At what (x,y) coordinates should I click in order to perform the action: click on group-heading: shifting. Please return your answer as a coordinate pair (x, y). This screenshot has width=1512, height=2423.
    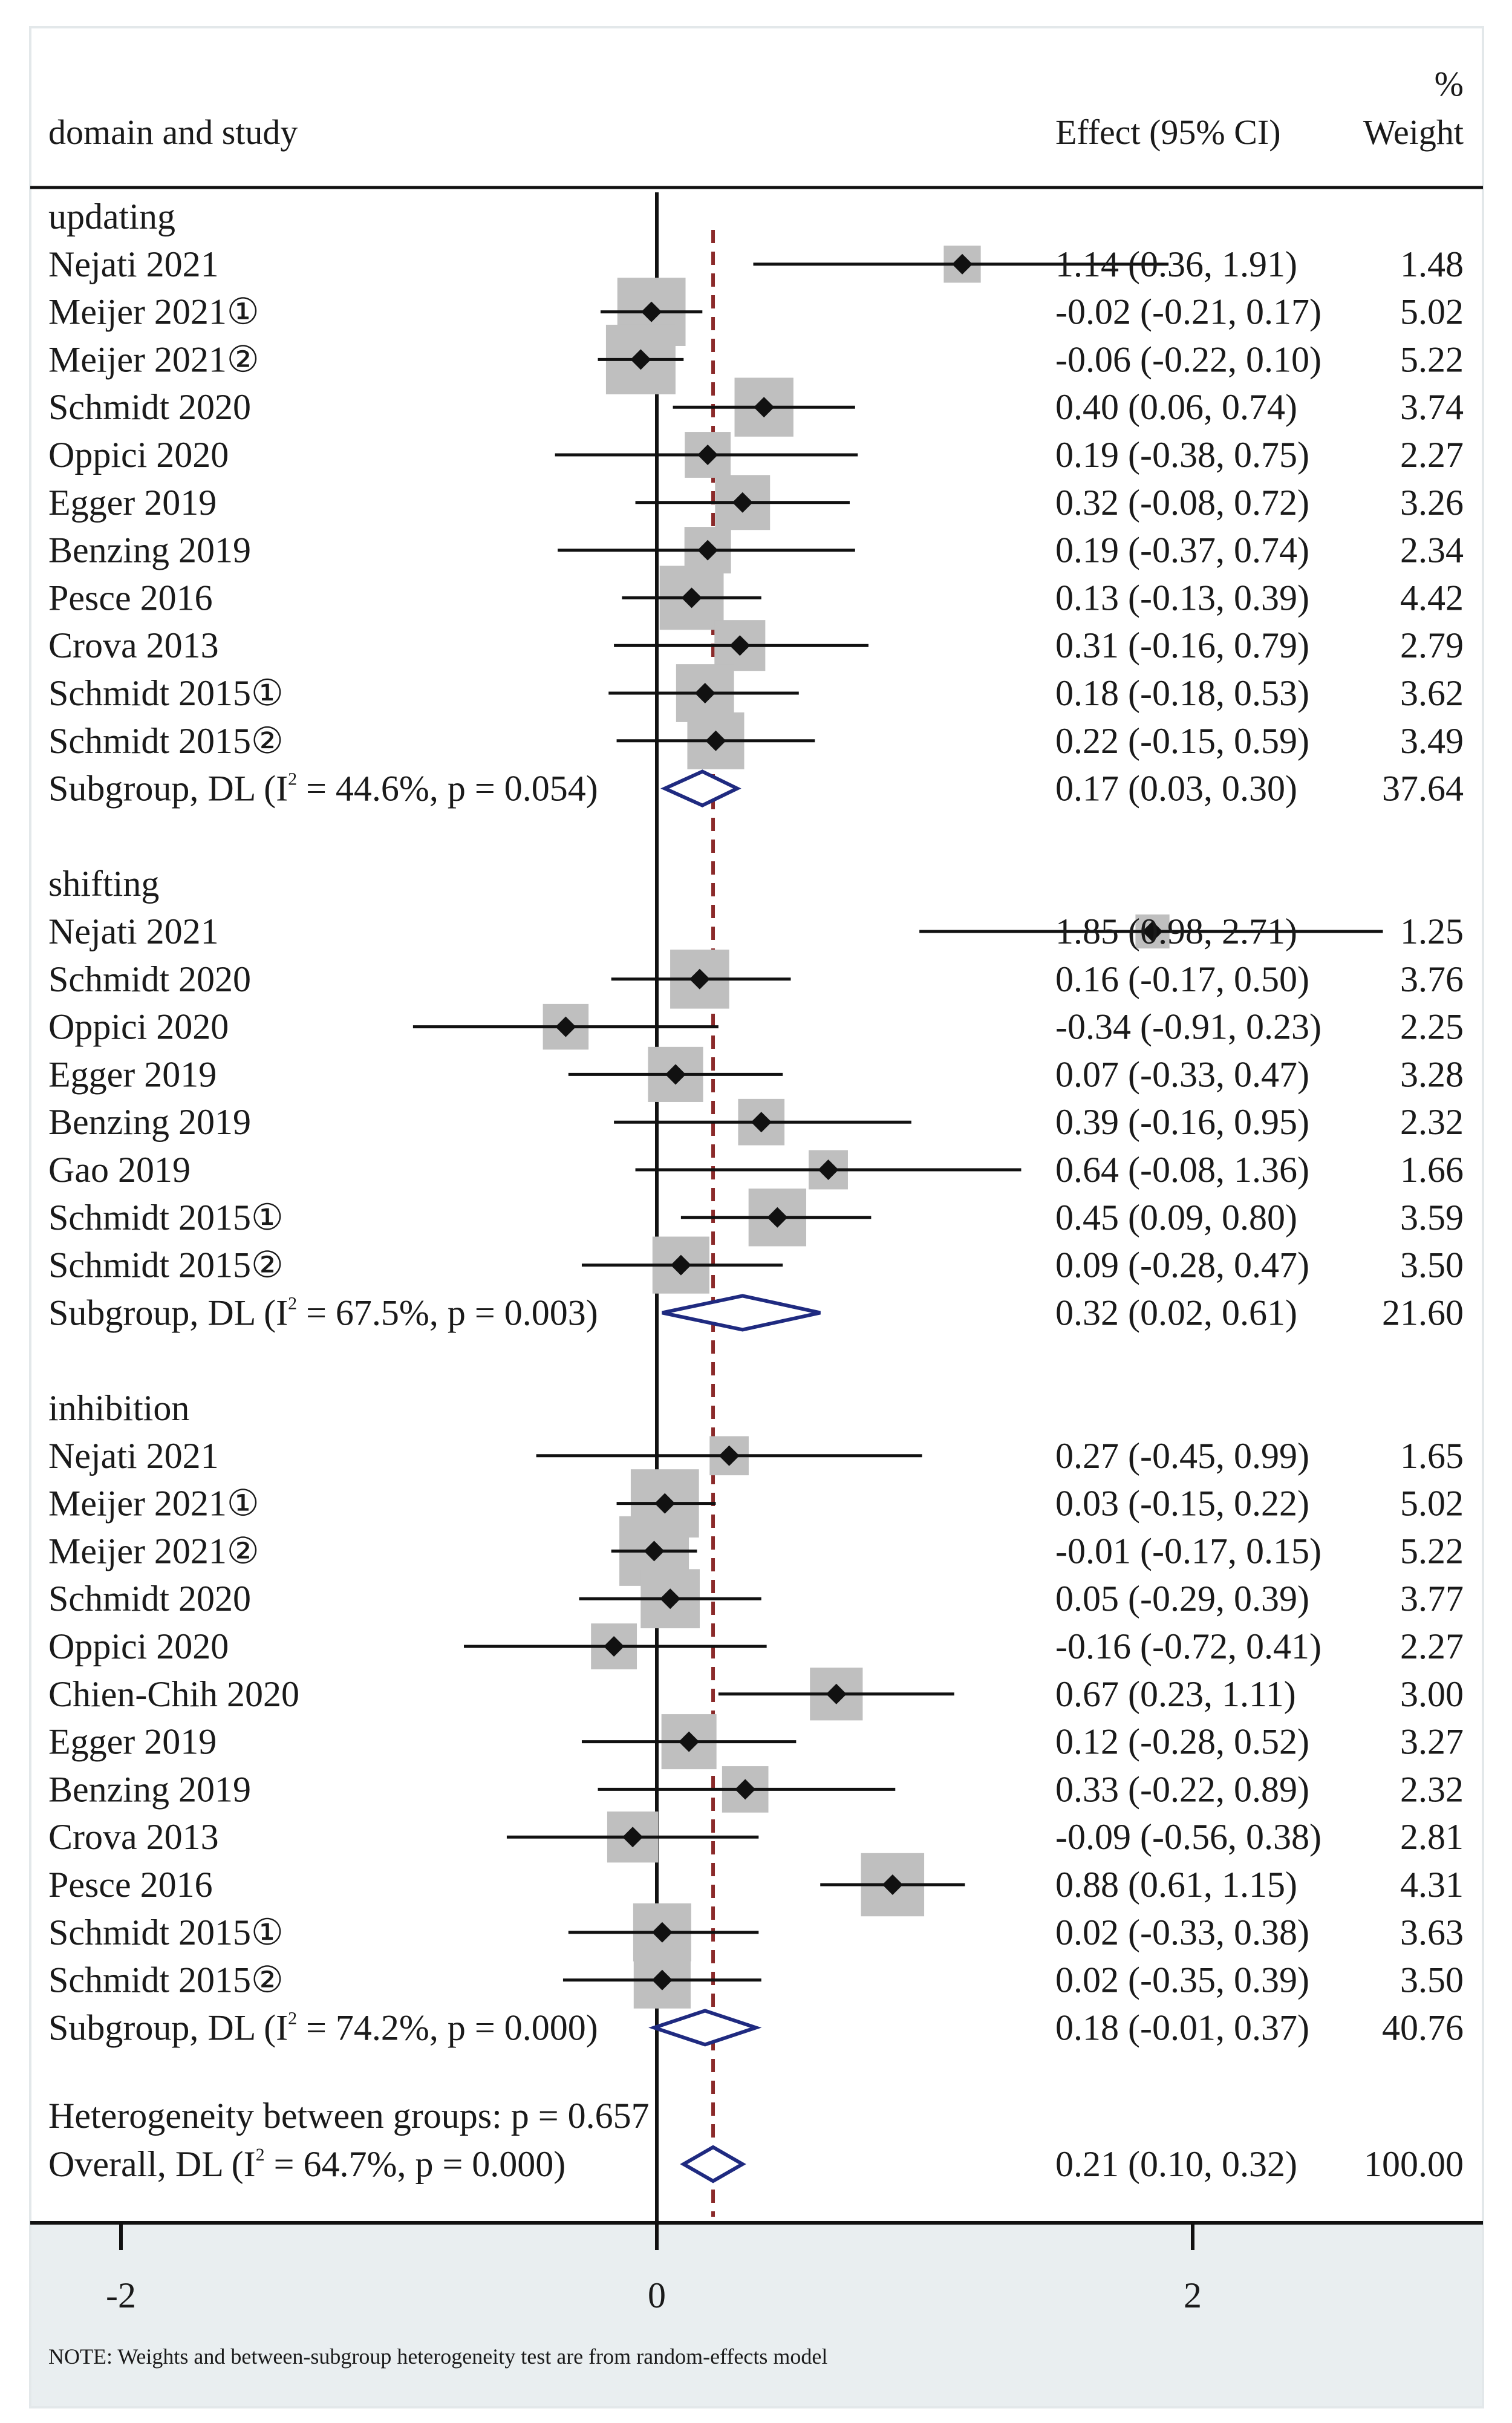
    Looking at the image, I should click on (103, 884).